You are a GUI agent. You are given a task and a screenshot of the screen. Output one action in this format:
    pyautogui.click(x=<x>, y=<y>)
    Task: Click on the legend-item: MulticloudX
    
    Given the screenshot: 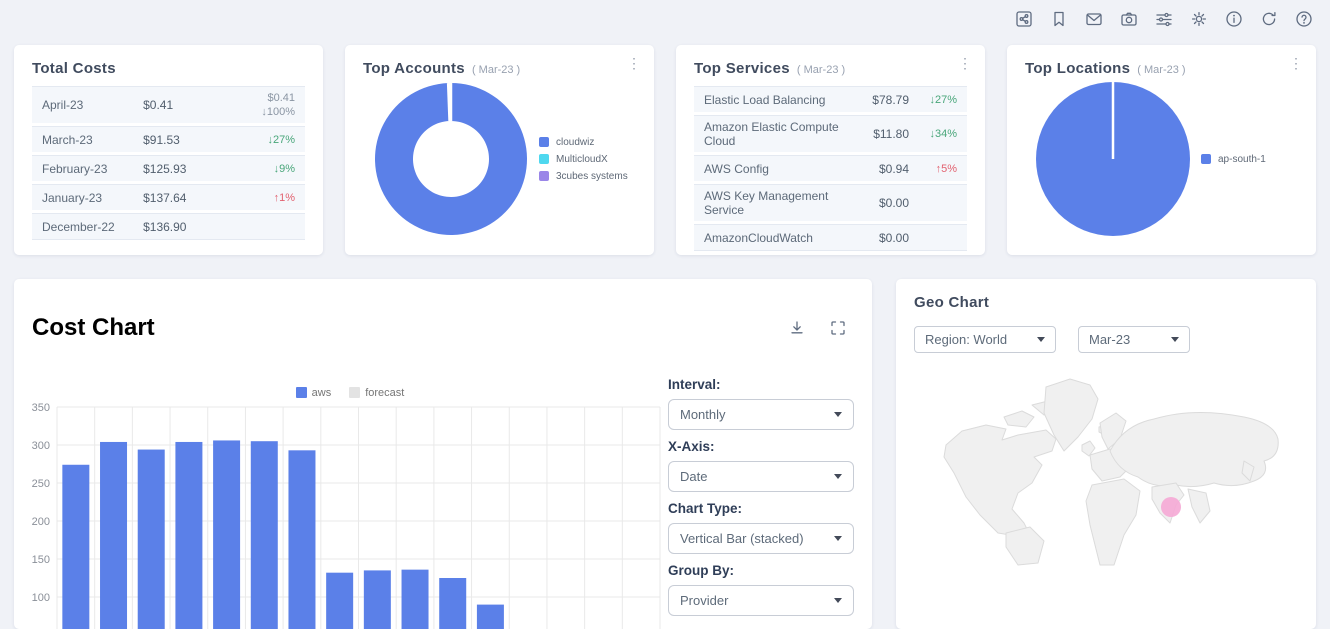 What is the action you would take?
    pyautogui.click(x=587, y=159)
    